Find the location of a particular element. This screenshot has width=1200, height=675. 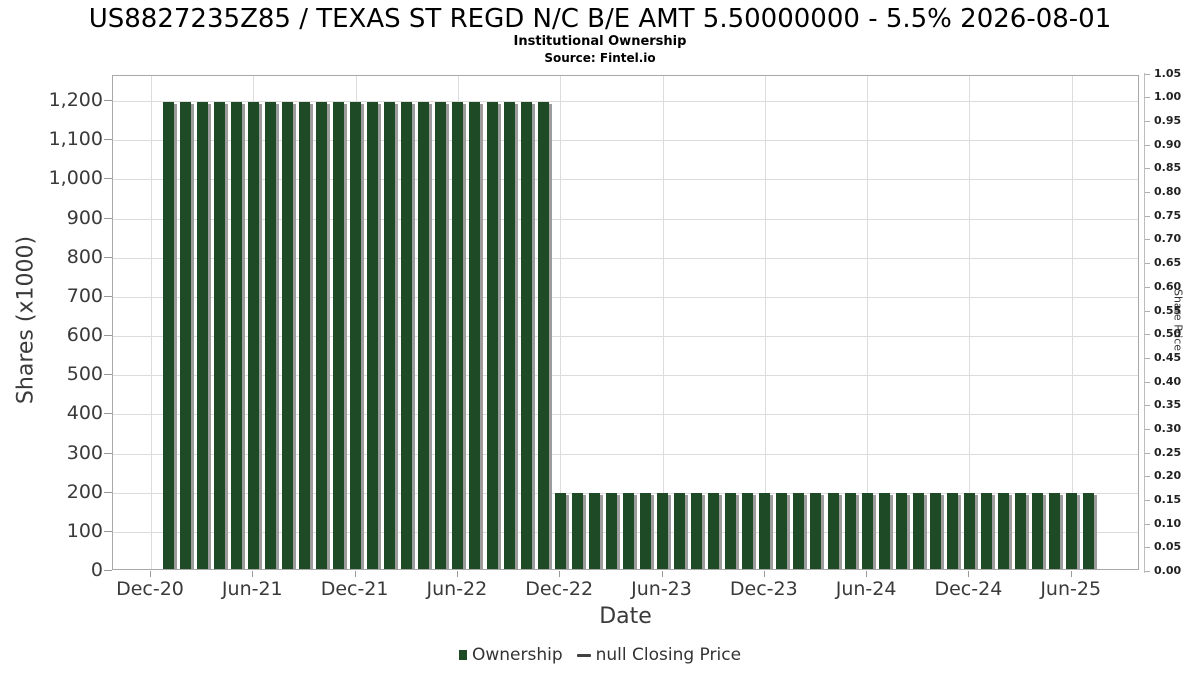

y-axis-right-tick-label: 0.15 is located at coordinates (1168, 499).